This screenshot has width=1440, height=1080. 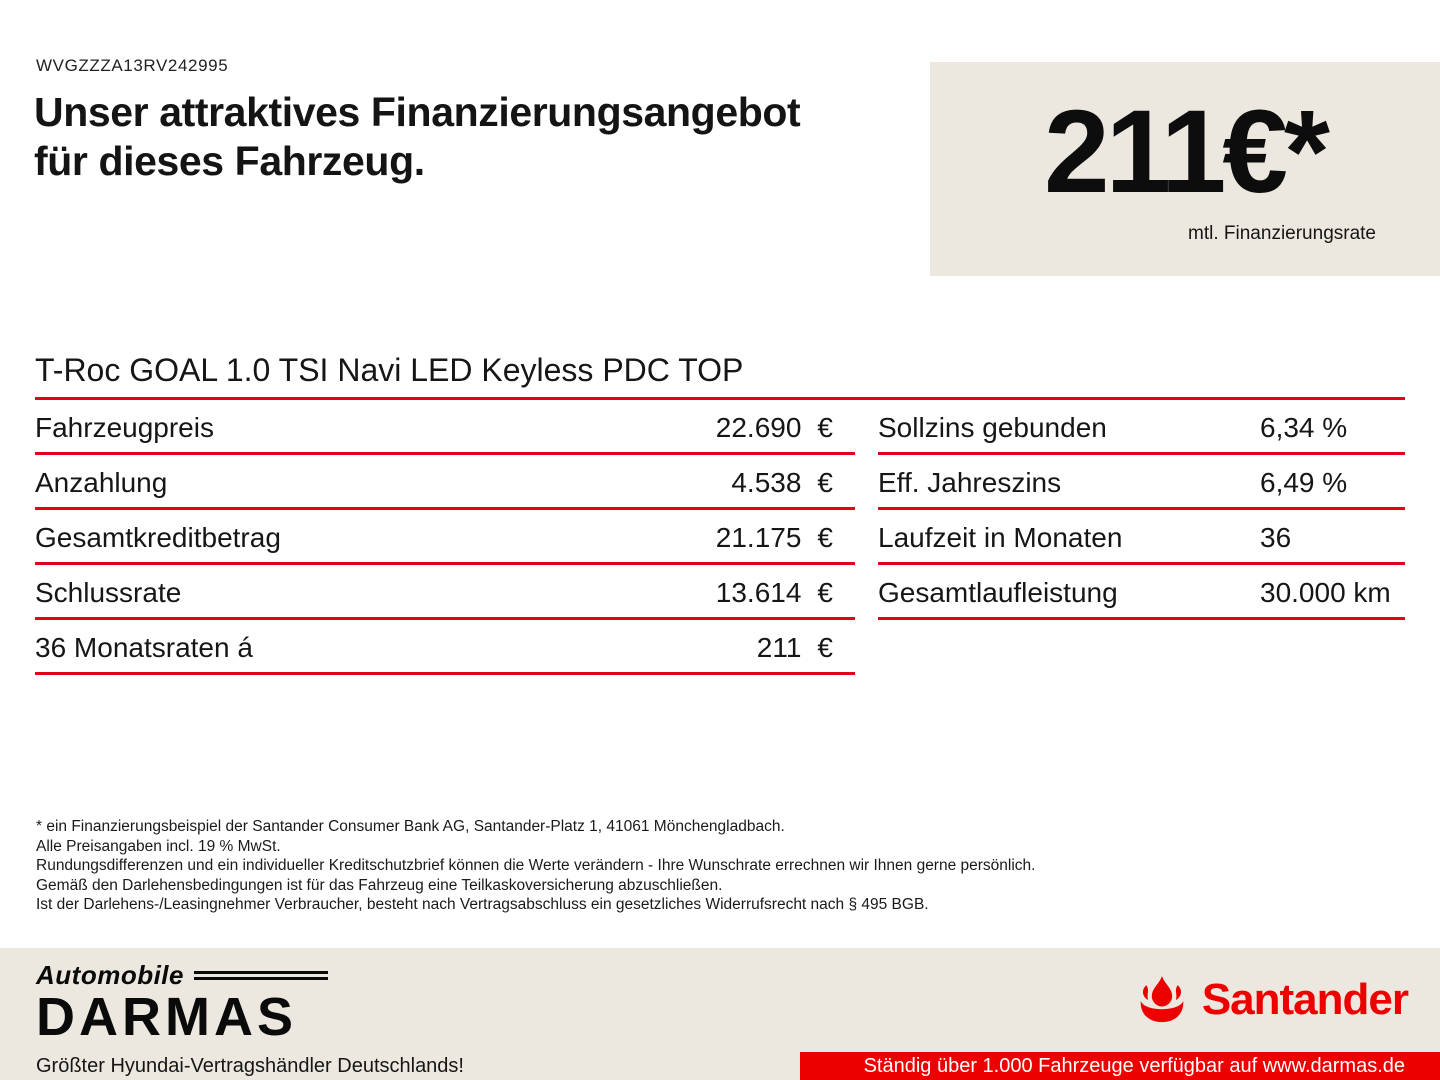 I want to click on financing-value: 211 €, so click(x=794, y=647).